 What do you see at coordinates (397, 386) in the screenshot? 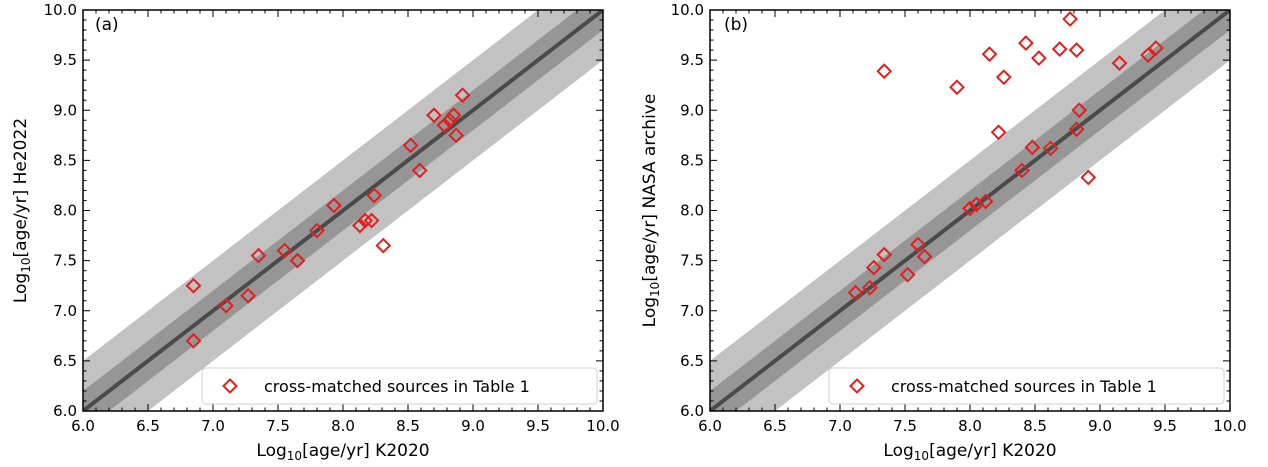
I see `legend-label: cross-matched sources in Table 1` at bounding box center [397, 386].